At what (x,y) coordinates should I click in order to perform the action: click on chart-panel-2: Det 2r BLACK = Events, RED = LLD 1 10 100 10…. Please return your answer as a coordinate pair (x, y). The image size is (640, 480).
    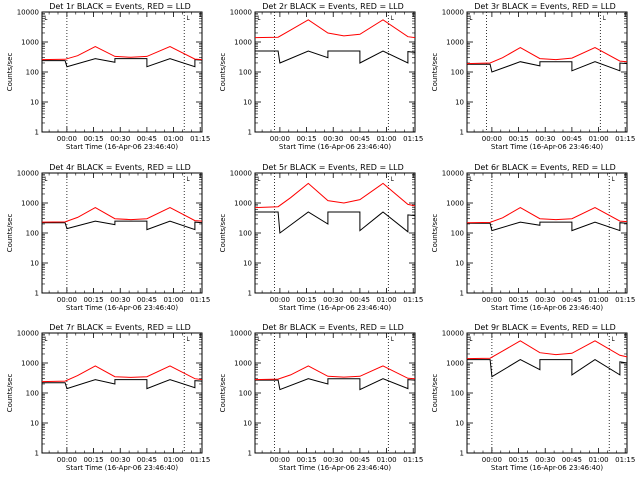
    Looking at the image, I should click on (321, 76).